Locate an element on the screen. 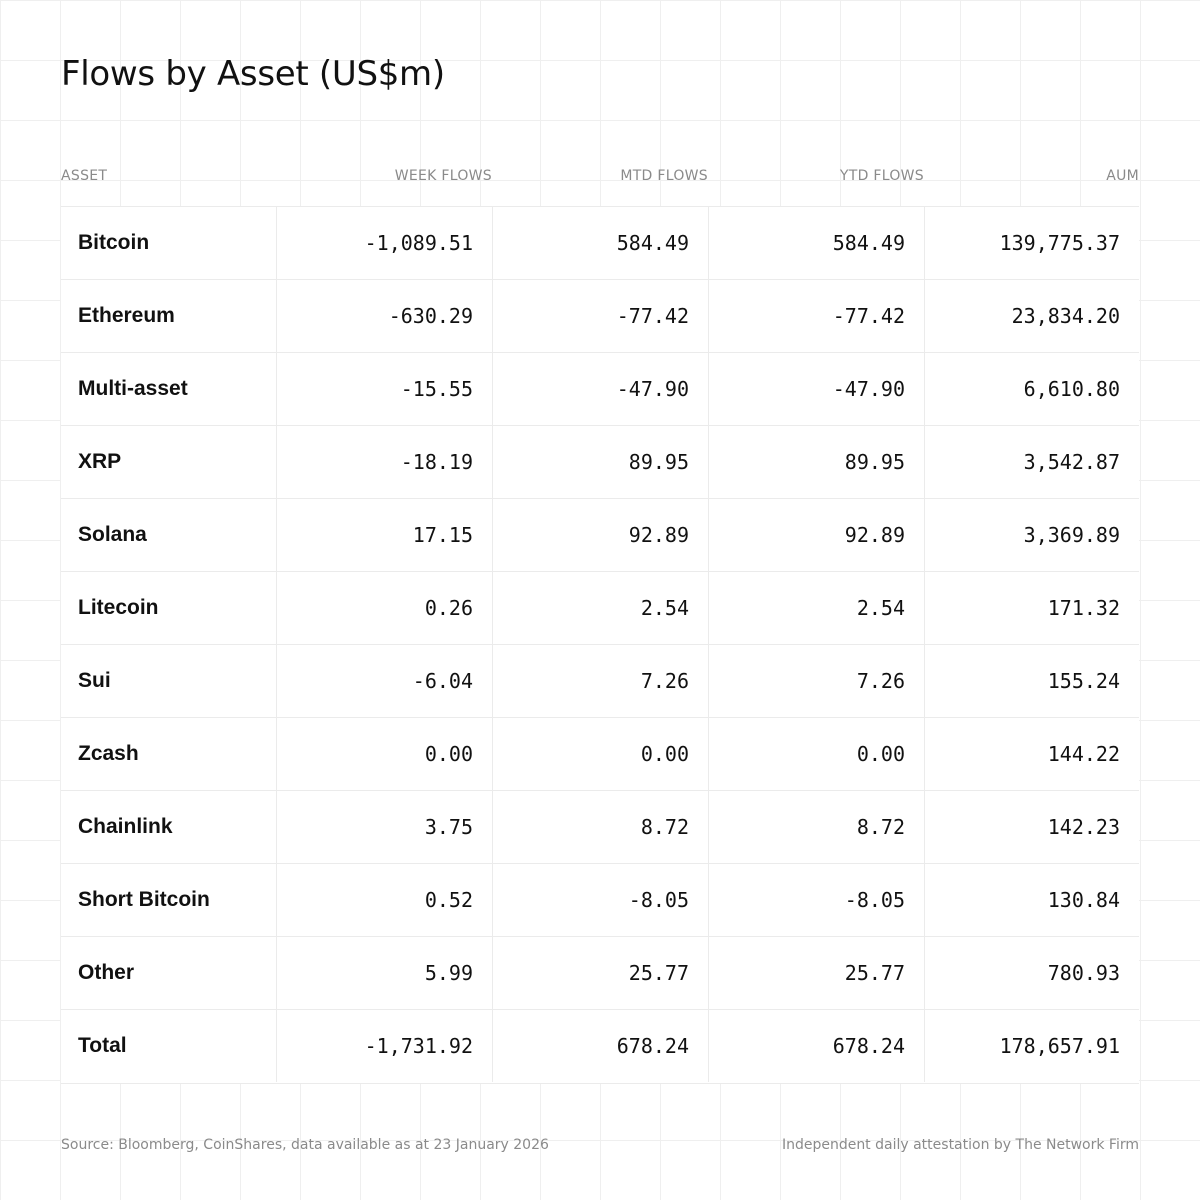 The height and width of the screenshot is (1200, 1200). ytd-flows-cell: 7.26 is located at coordinates (816, 681).